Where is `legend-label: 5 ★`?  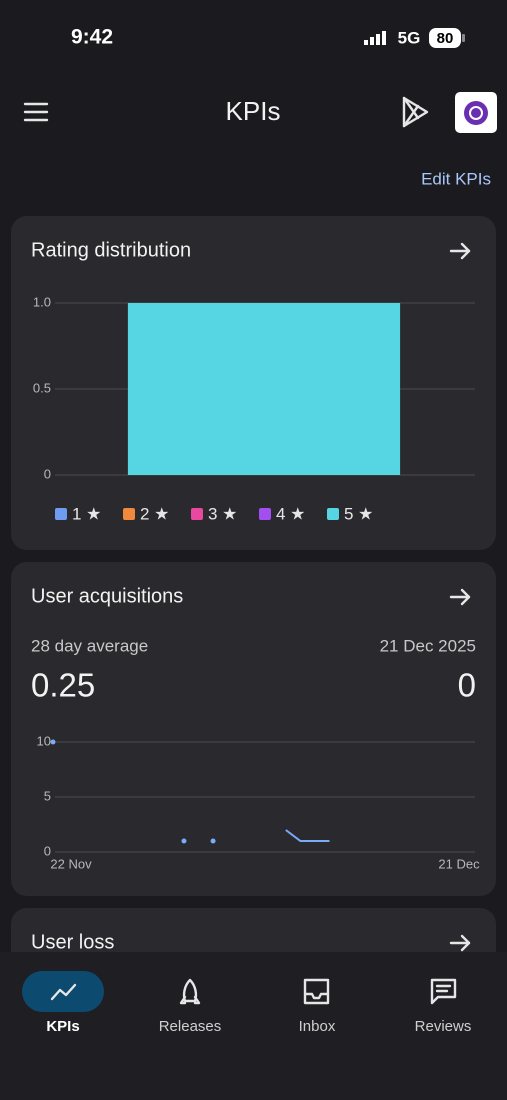
legend-label: 5 ★ is located at coordinates (358, 513).